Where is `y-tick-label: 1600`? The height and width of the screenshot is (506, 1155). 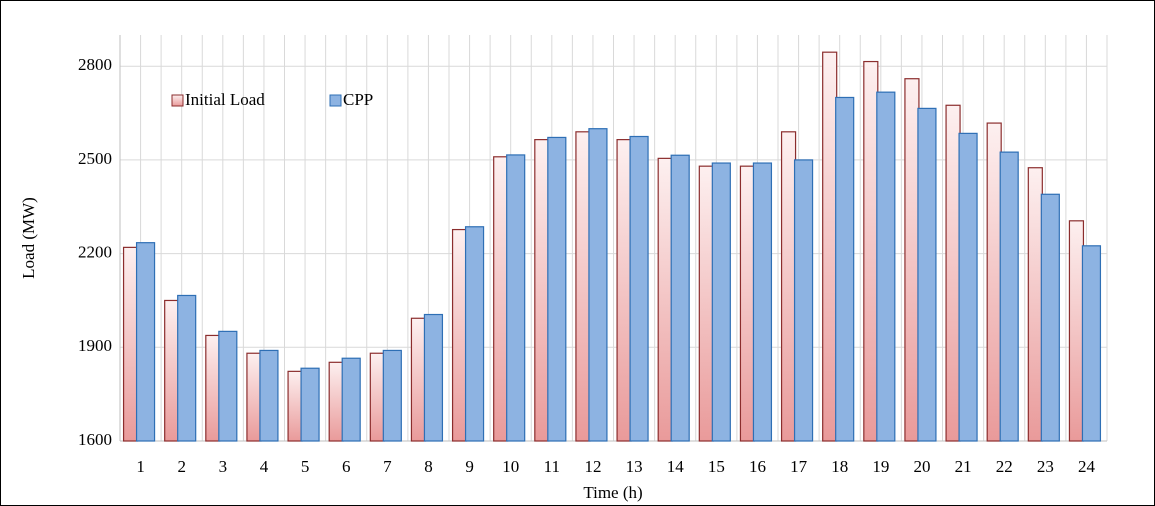 y-tick-label: 1600 is located at coordinates (95, 439).